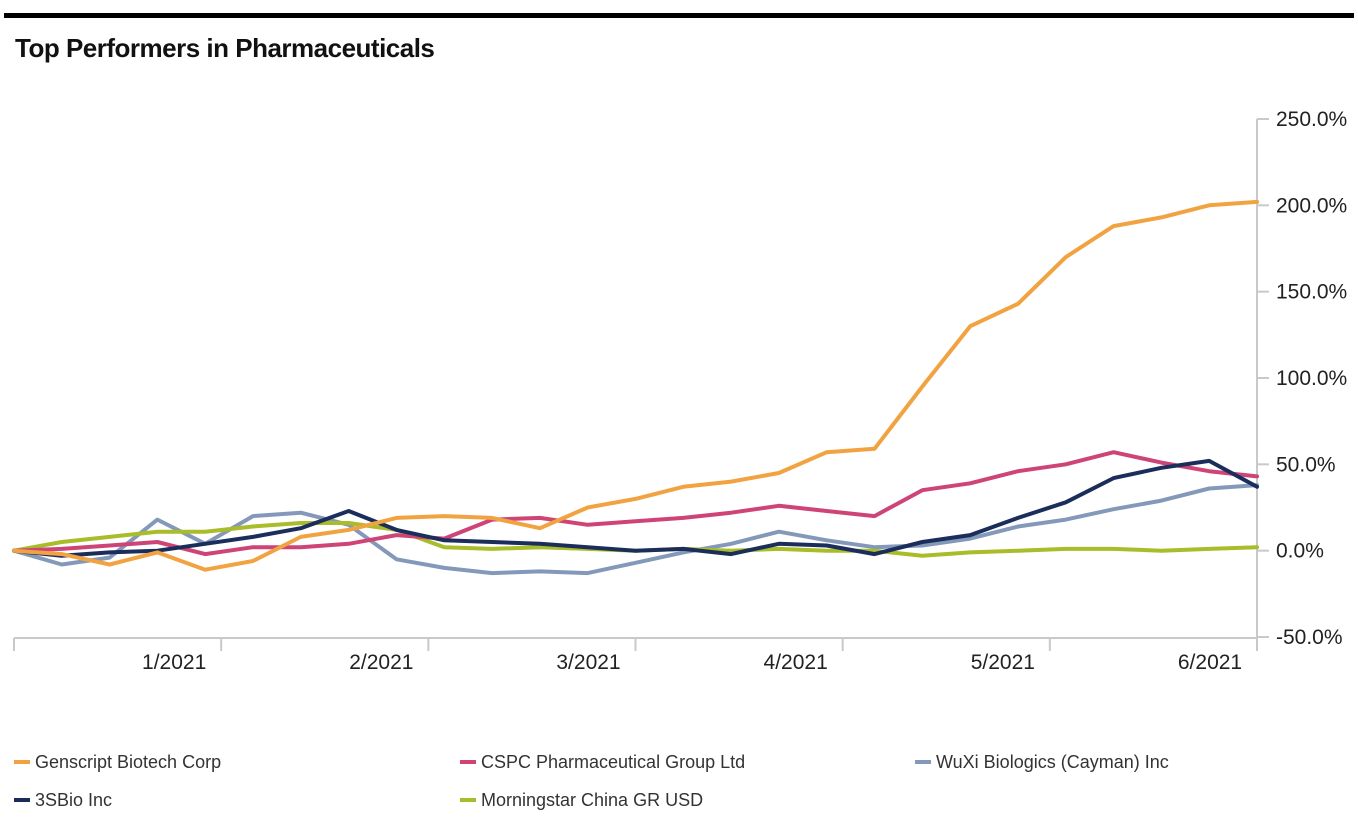 This screenshot has width=1358, height=828. What do you see at coordinates (1311, 205) in the screenshot?
I see `y-tick-label: 200.0%` at bounding box center [1311, 205].